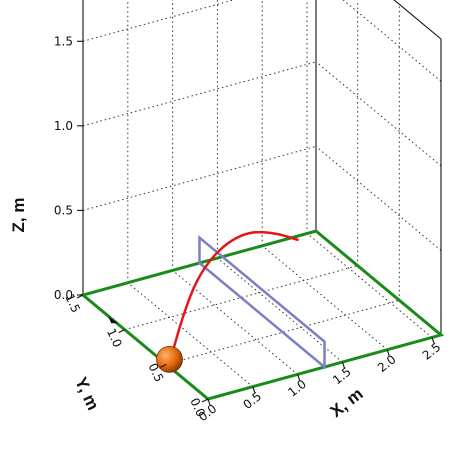 This screenshot has width=469, height=457. I want to click on spin-arrow-marker, so click(113, 320).